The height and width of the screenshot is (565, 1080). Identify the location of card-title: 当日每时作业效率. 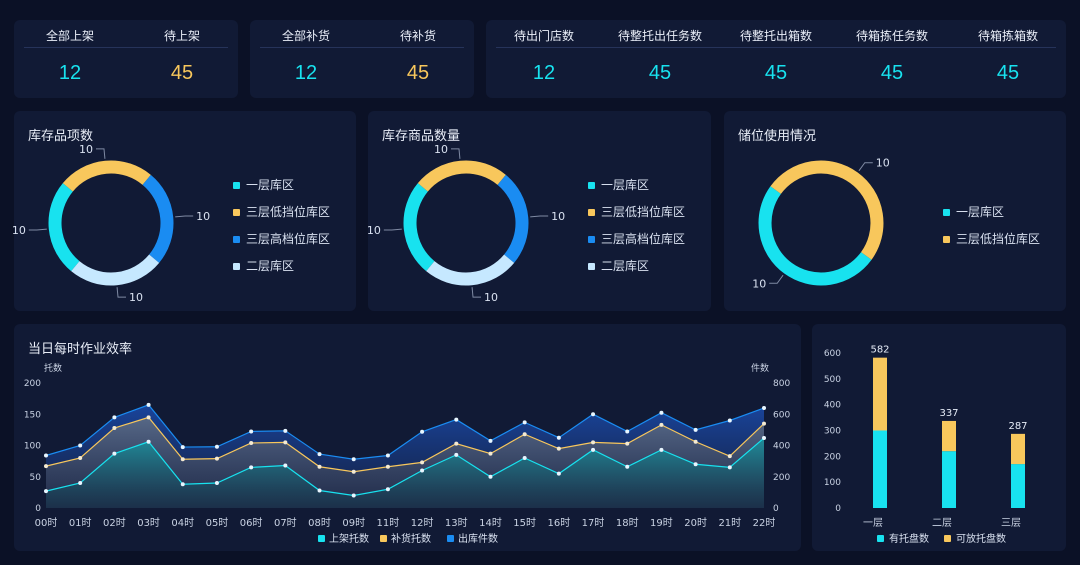
(80, 349).